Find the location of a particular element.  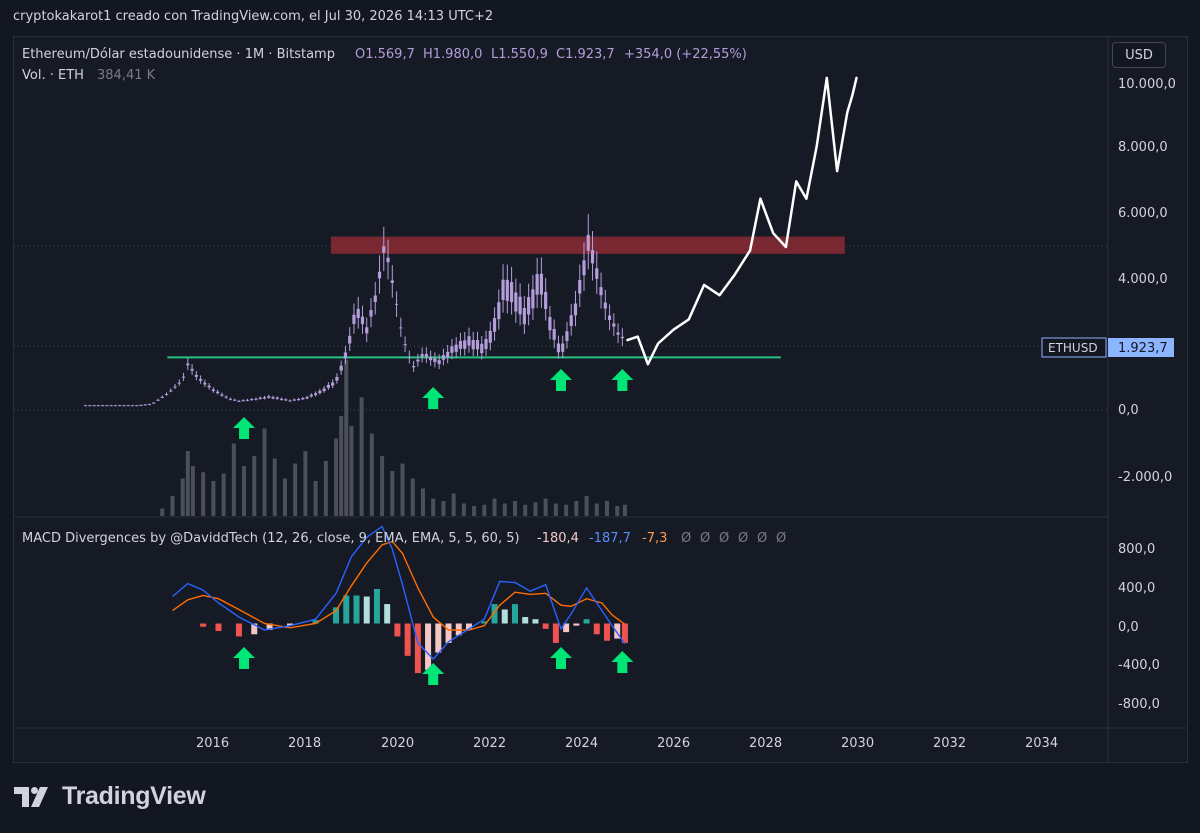

macd-main-line is located at coordinates (399, 593).